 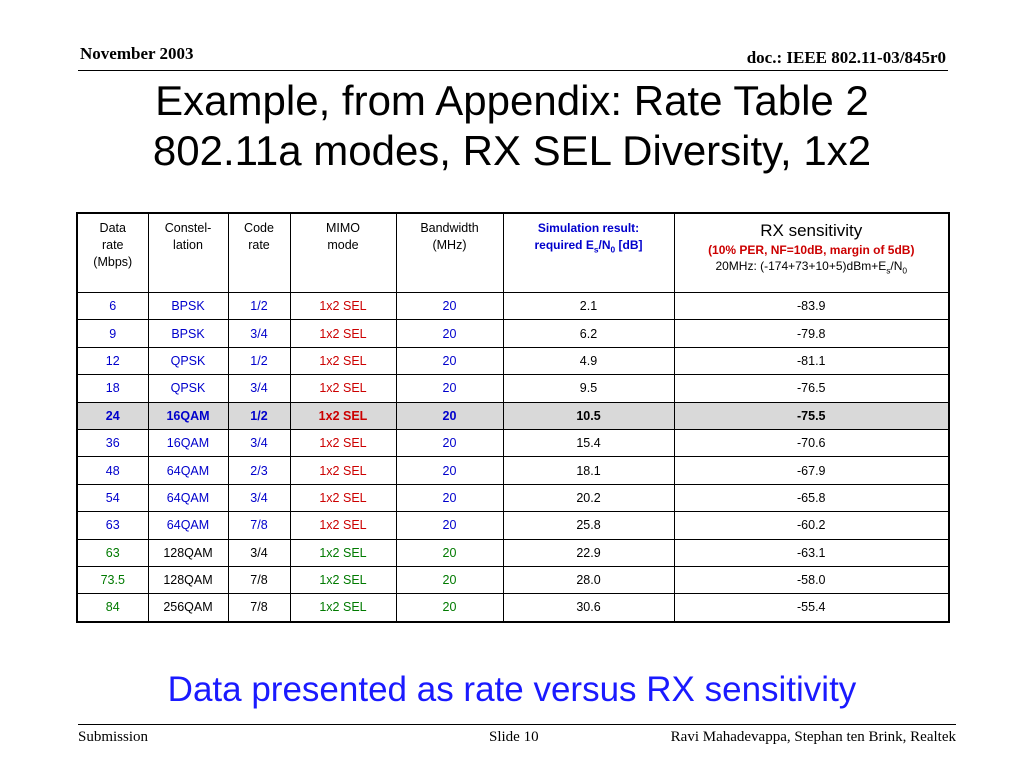 What do you see at coordinates (629, 245) in the screenshot?
I see `header-sim-text-post: [dB]` at bounding box center [629, 245].